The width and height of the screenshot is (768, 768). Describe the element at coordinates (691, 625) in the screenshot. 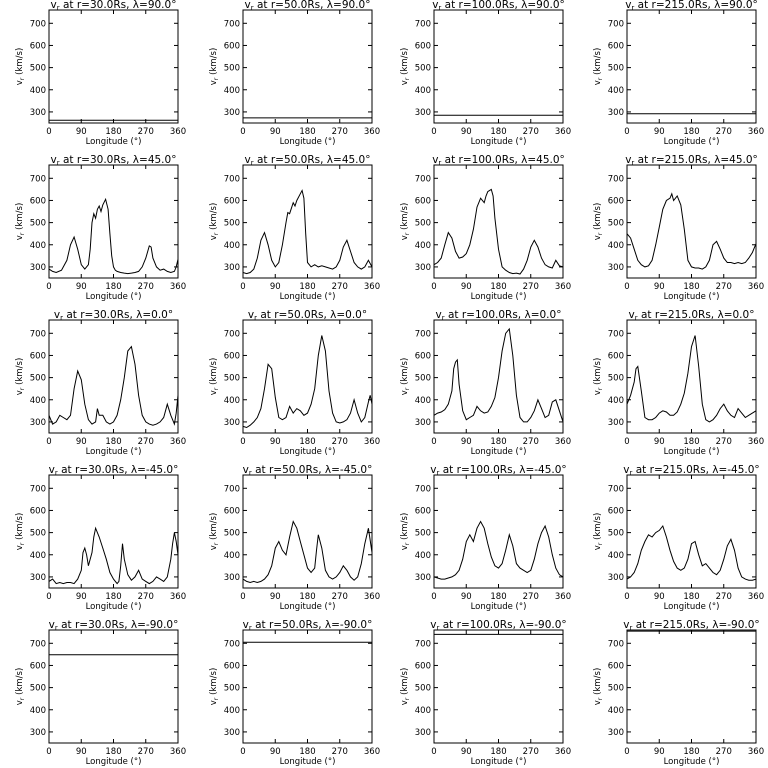

I see `panel-title: vr at r=215.0Rs, λ=-90.0°` at that location.